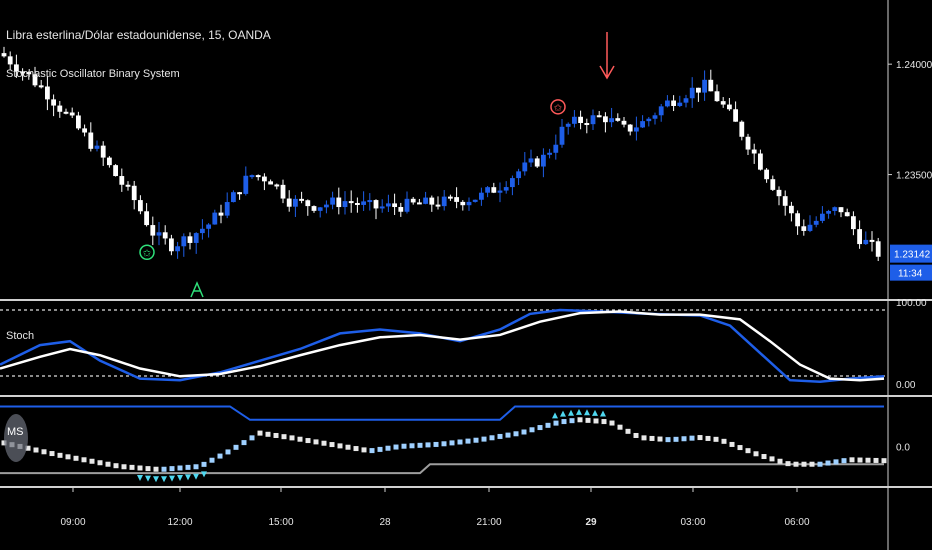 The image size is (932, 550). Describe the element at coordinates (197, 289) in the screenshot. I see `buy-signal-arrow` at that location.